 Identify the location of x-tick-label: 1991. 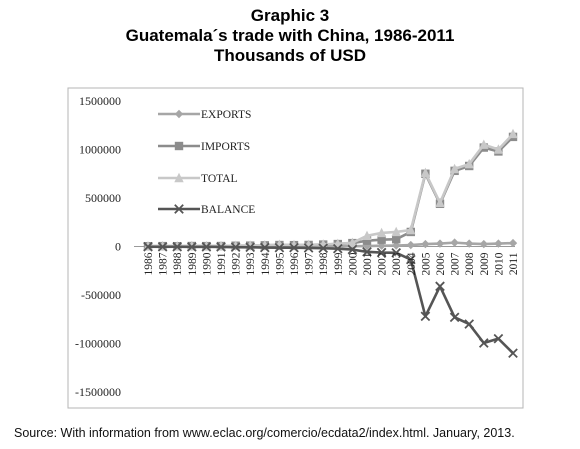
(222, 263).